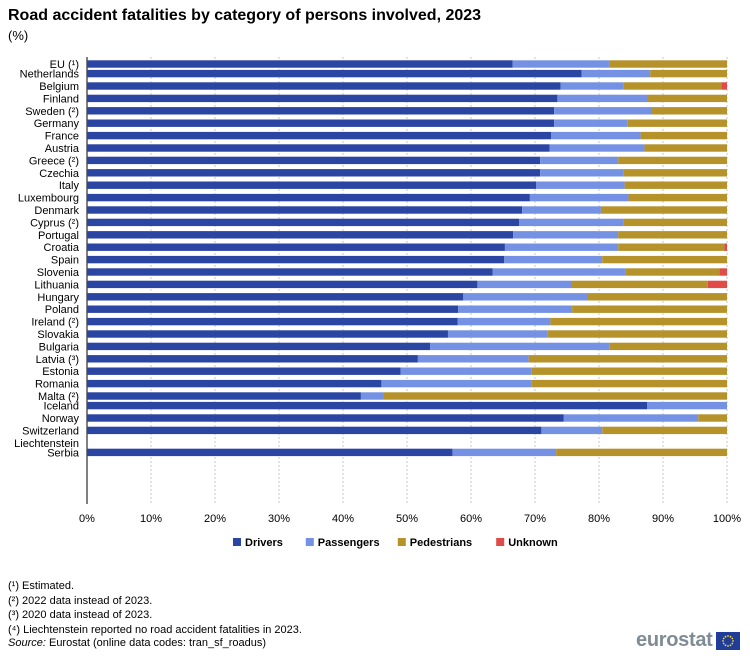  Describe the element at coordinates (80, 600) in the screenshot. I see `footnote: (²) 2022 data instead of 2023.` at that location.